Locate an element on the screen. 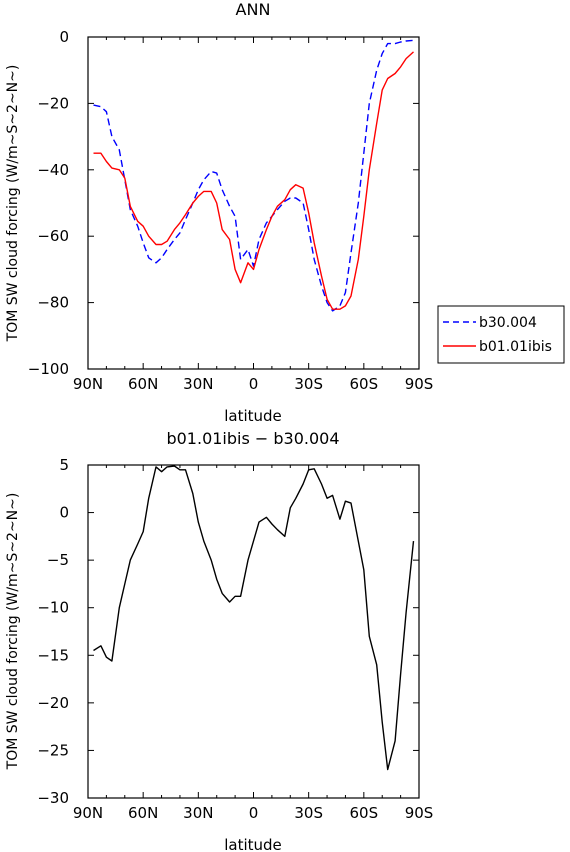  panel-2-y-tick-label-6: −25 is located at coordinates (53, 750).